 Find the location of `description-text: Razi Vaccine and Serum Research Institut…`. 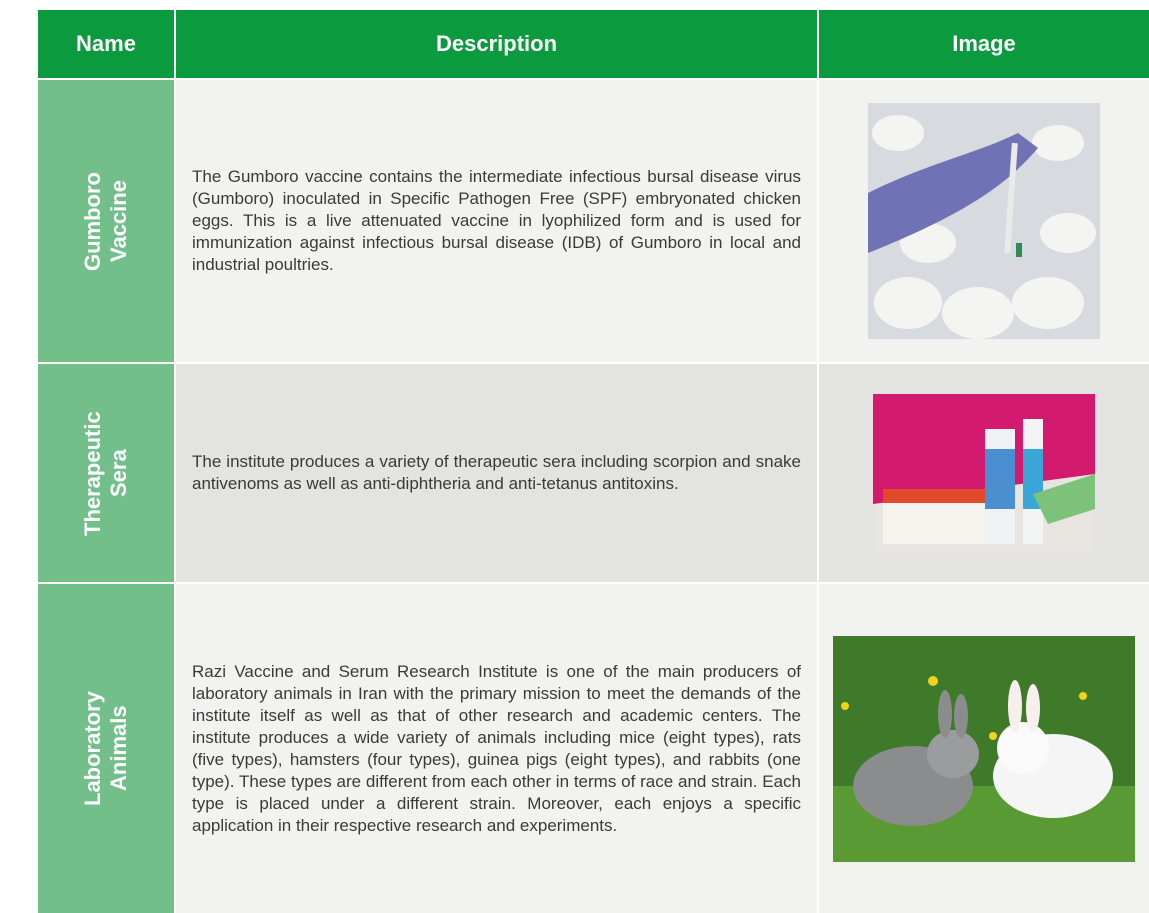

description-text: Razi Vaccine and Serum Research Institut… is located at coordinates (496, 748).